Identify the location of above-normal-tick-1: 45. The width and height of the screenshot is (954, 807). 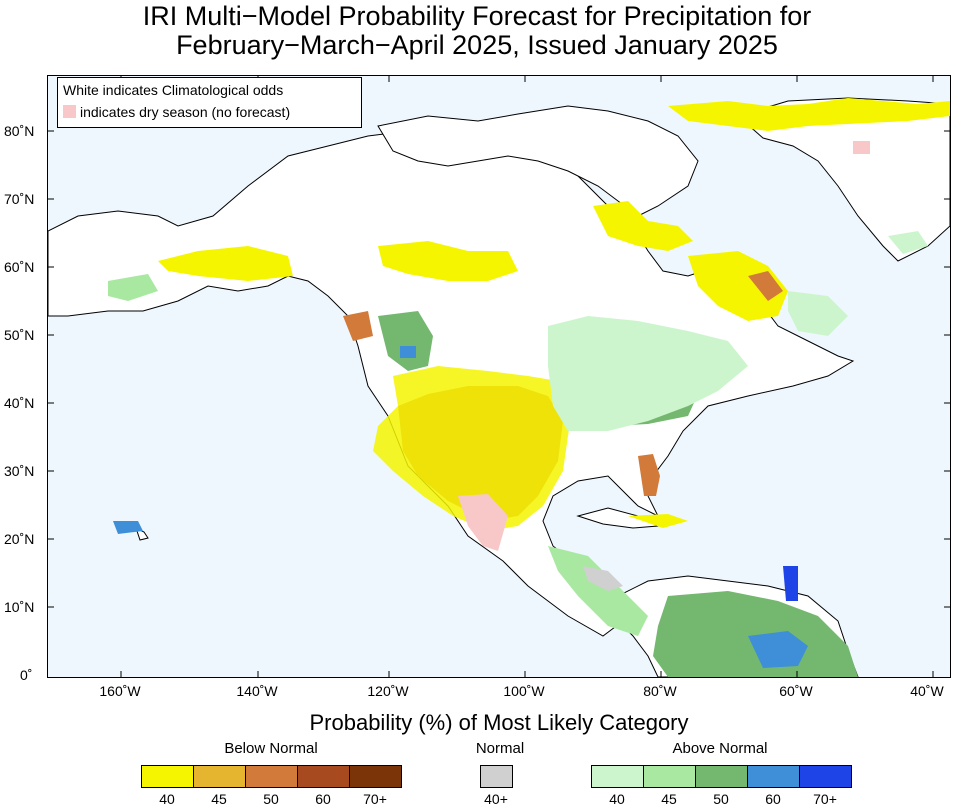
(669, 799).